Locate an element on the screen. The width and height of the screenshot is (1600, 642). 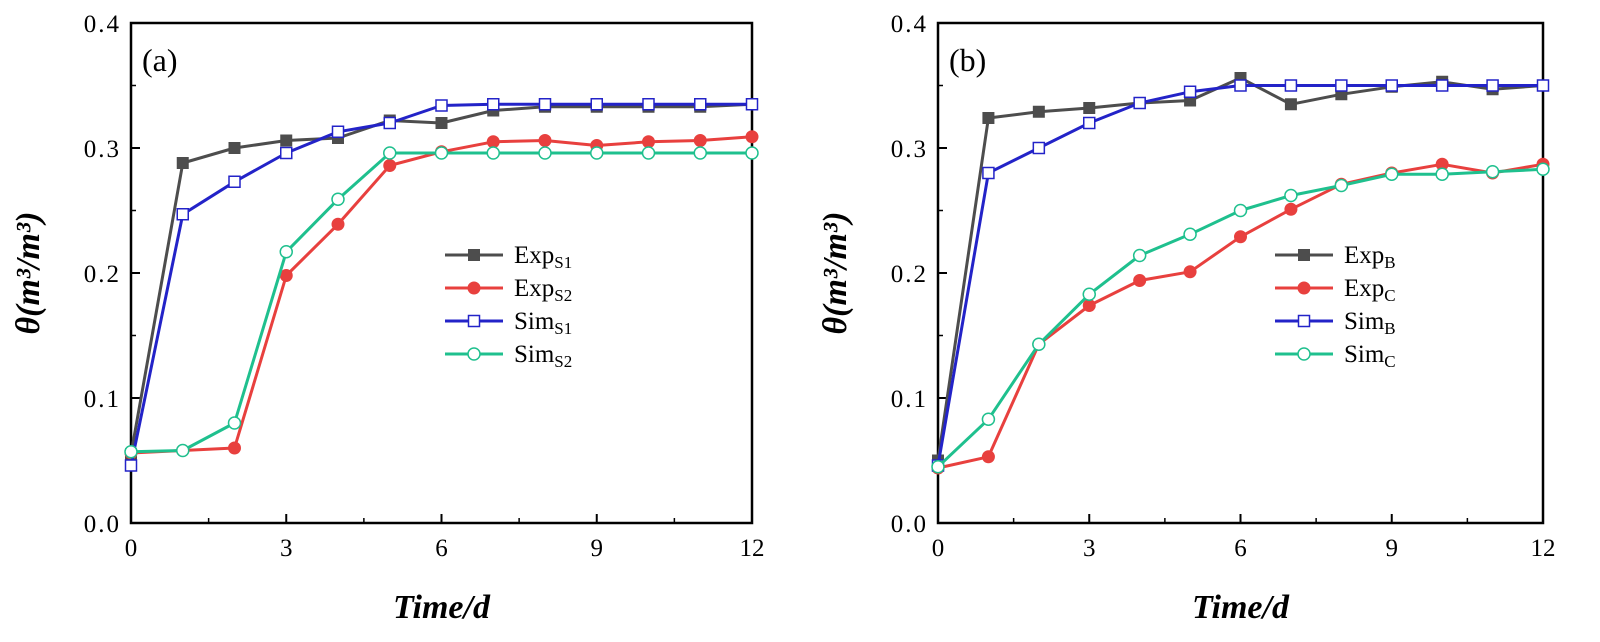
legend-label: ExpS1 is located at coordinates (543, 257).